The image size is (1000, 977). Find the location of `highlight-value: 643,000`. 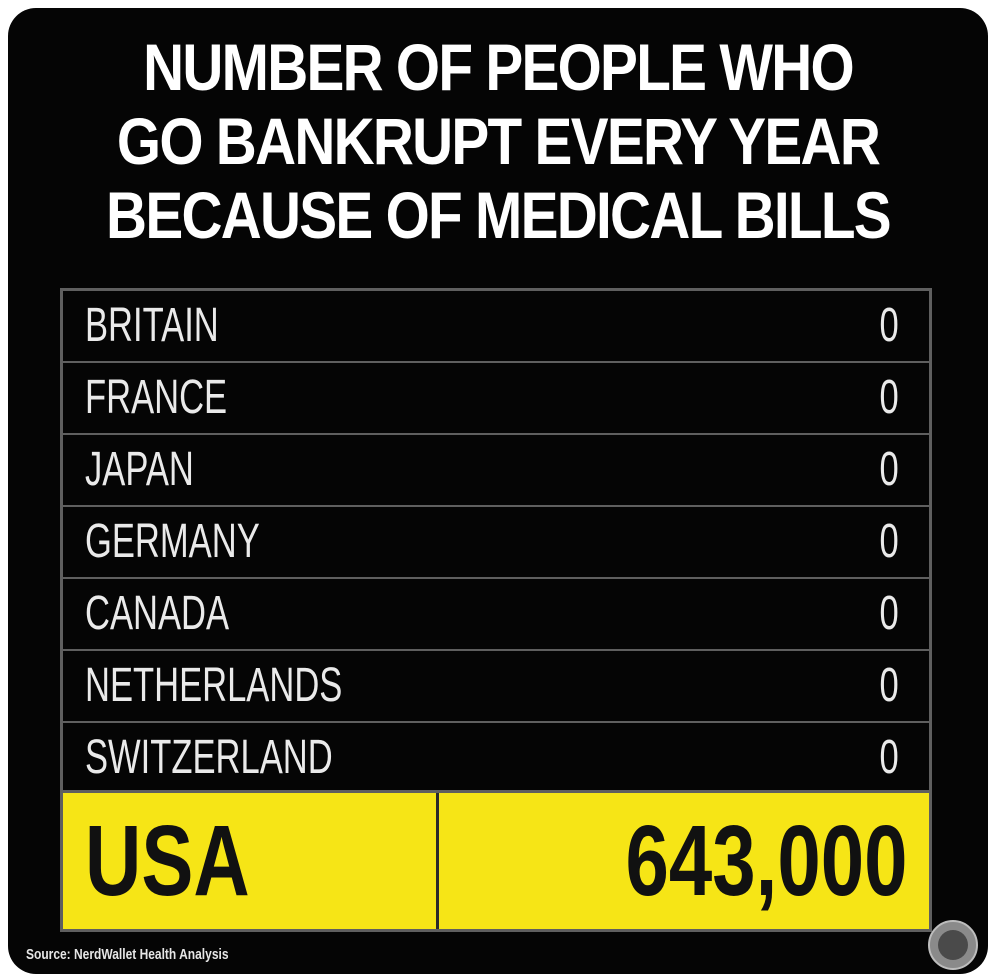

highlight-value: 643,000 is located at coordinates (766, 861).